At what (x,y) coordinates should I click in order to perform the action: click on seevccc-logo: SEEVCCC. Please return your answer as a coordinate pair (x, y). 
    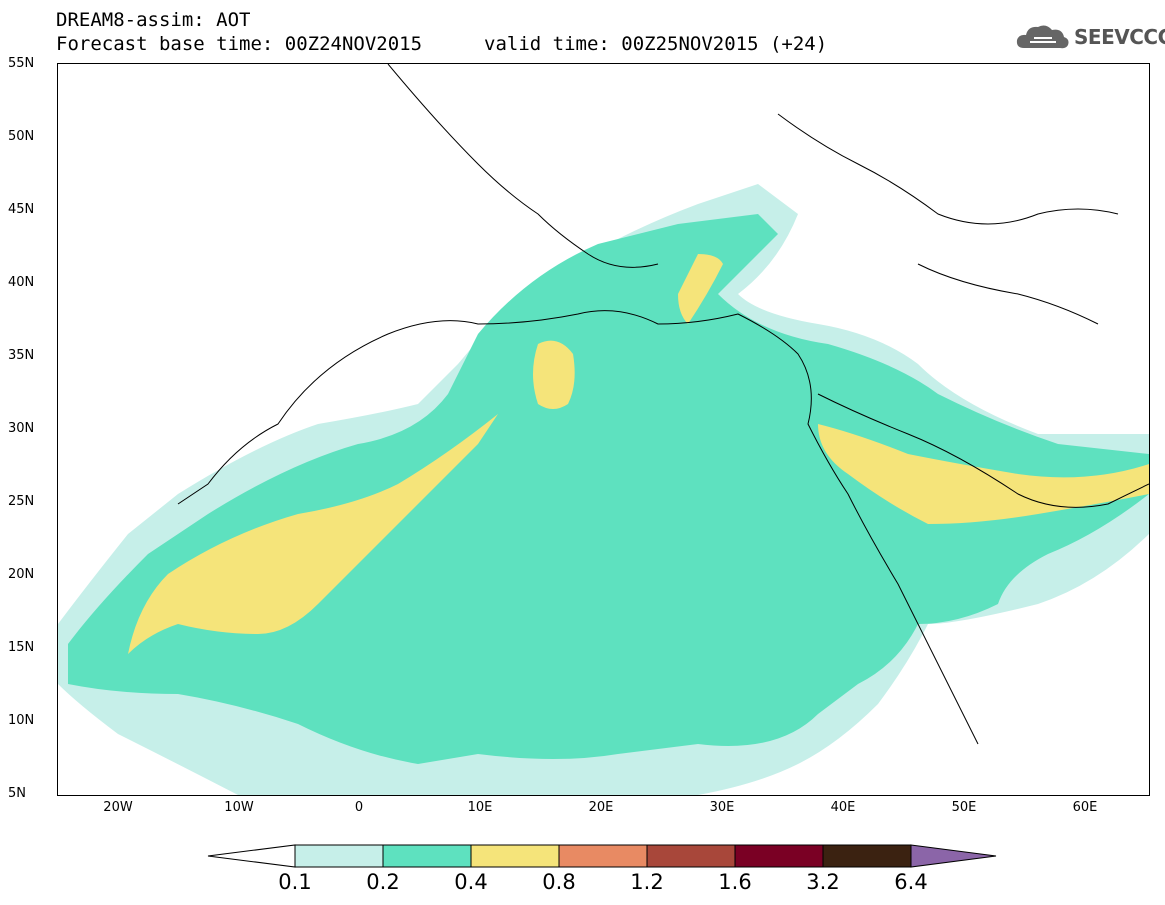
    Looking at the image, I should click on (1090, 37).